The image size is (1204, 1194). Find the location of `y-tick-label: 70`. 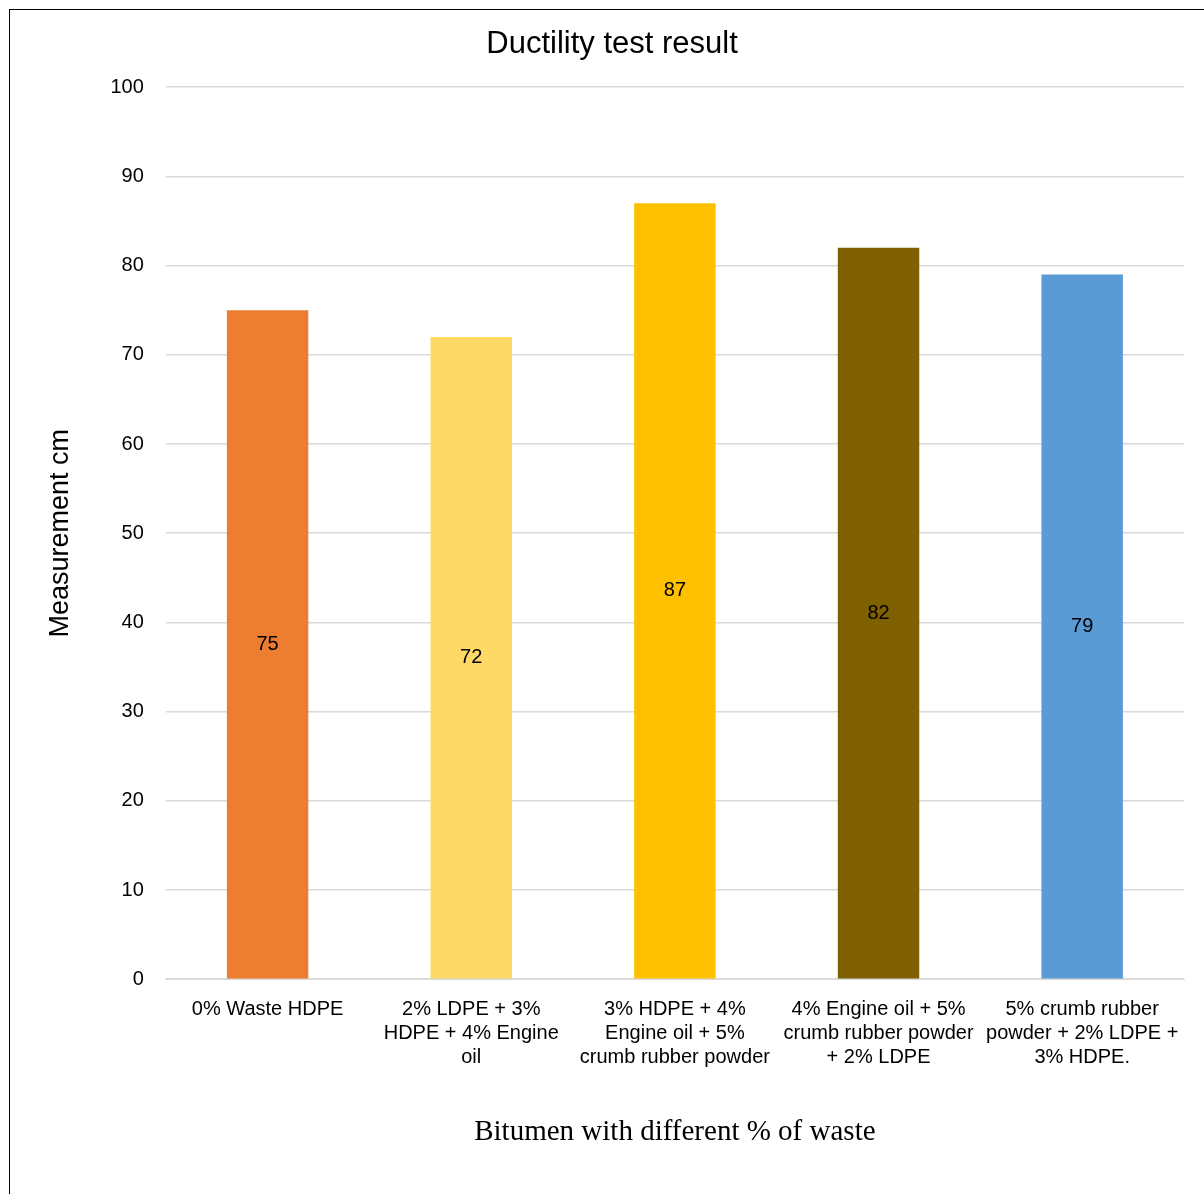

y-tick-label: 70 is located at coordinates (132, 353).